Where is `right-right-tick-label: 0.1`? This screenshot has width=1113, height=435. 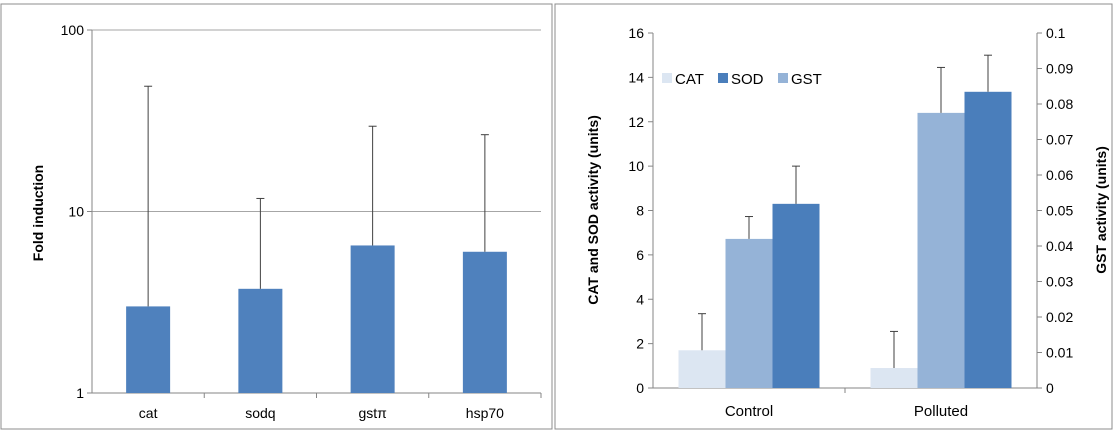
right-right-tick-label: 0.1 is located at coordinates (1056, 33).